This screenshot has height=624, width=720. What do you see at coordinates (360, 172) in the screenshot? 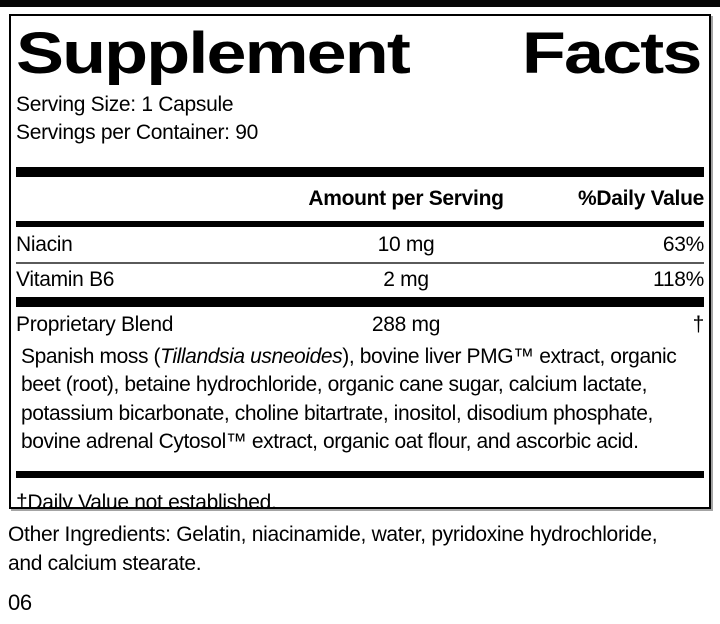
I see `divider-bar-top` at bounding box center [360, 172].